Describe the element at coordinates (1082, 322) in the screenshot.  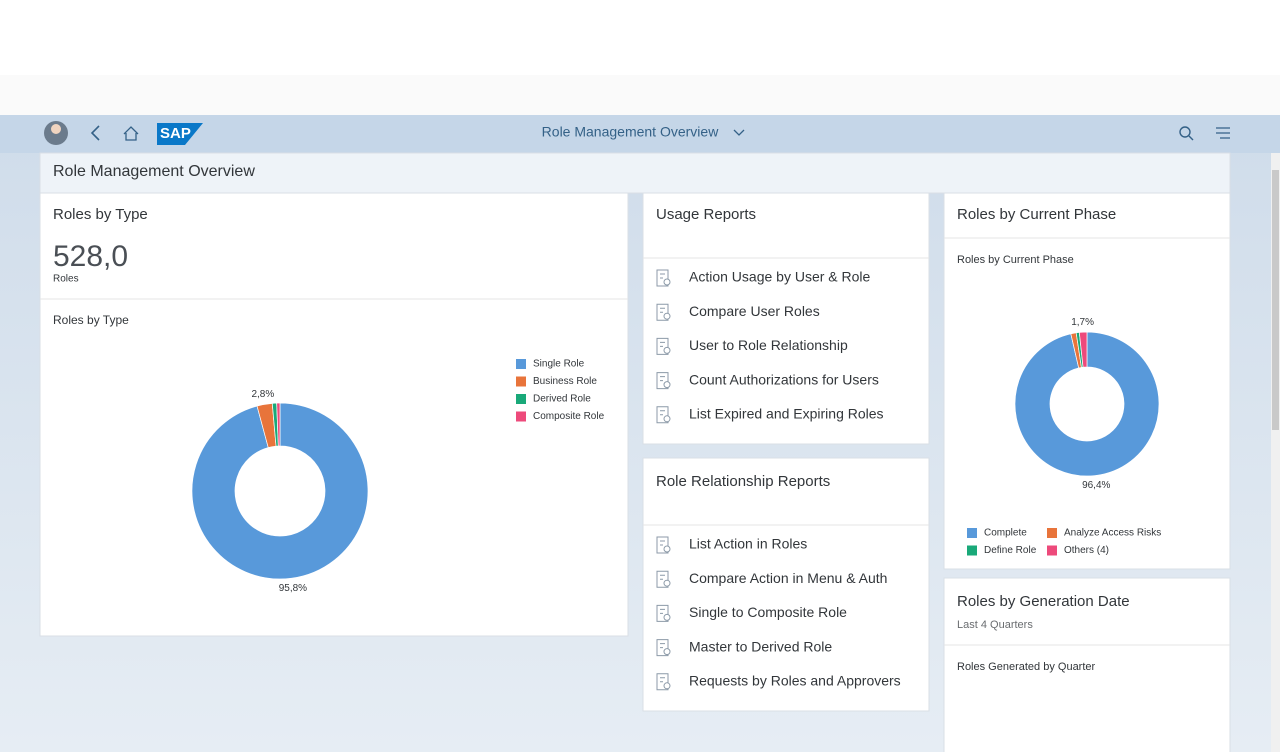
I see `slice-label: 1,7%` at that location.